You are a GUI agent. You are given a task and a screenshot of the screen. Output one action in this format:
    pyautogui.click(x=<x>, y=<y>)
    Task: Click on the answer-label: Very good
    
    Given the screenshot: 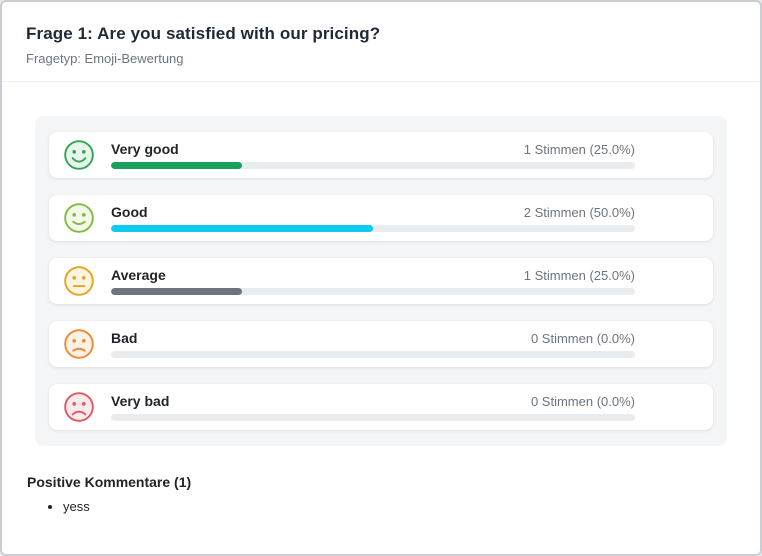 What is the action you would take?
    pyautogui.click(x=145, y=149)
    